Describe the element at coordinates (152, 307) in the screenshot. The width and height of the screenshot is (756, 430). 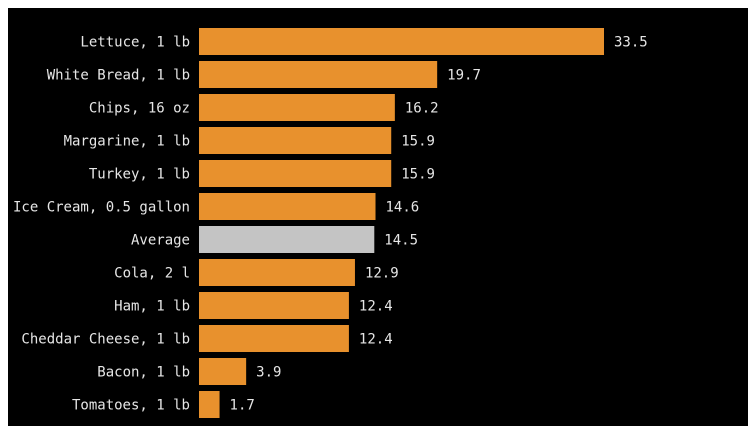
I see `category-label-ham-1-lb: Ham, 1 lb` at that location.